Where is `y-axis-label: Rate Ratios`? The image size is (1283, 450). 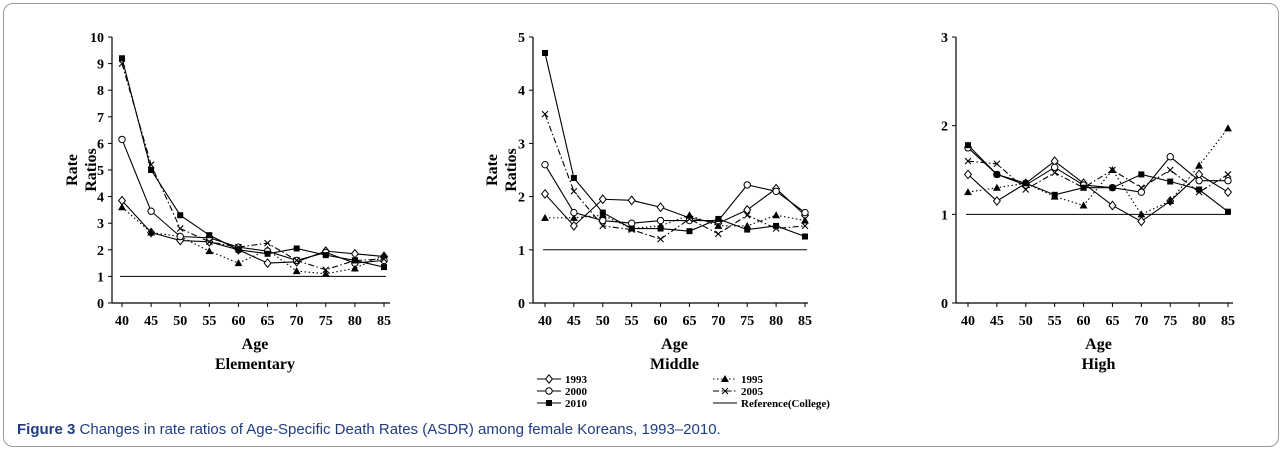 y-axis-label: Rate Ratios is located at coordinates (502, 170).